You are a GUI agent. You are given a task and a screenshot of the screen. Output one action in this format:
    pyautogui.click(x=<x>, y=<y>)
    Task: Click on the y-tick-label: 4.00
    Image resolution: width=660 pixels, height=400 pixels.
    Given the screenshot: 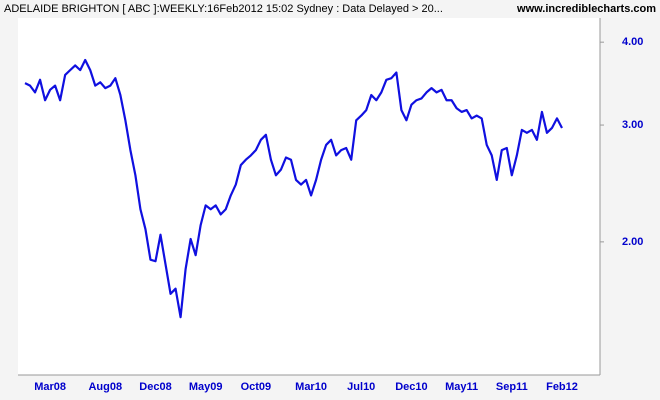 What is the action you would take?
    pyautogui.click(x=632, y=42)
    